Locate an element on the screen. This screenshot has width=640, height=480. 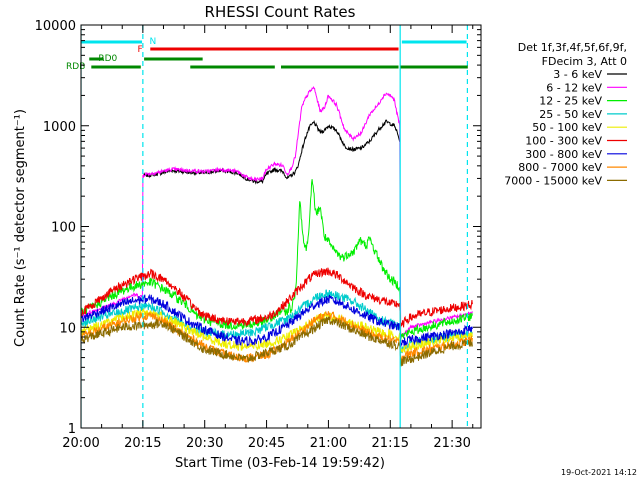
x-axis-label: Start Time (03-Feb-14 19:59:42) is located at coordinates (280, 463).